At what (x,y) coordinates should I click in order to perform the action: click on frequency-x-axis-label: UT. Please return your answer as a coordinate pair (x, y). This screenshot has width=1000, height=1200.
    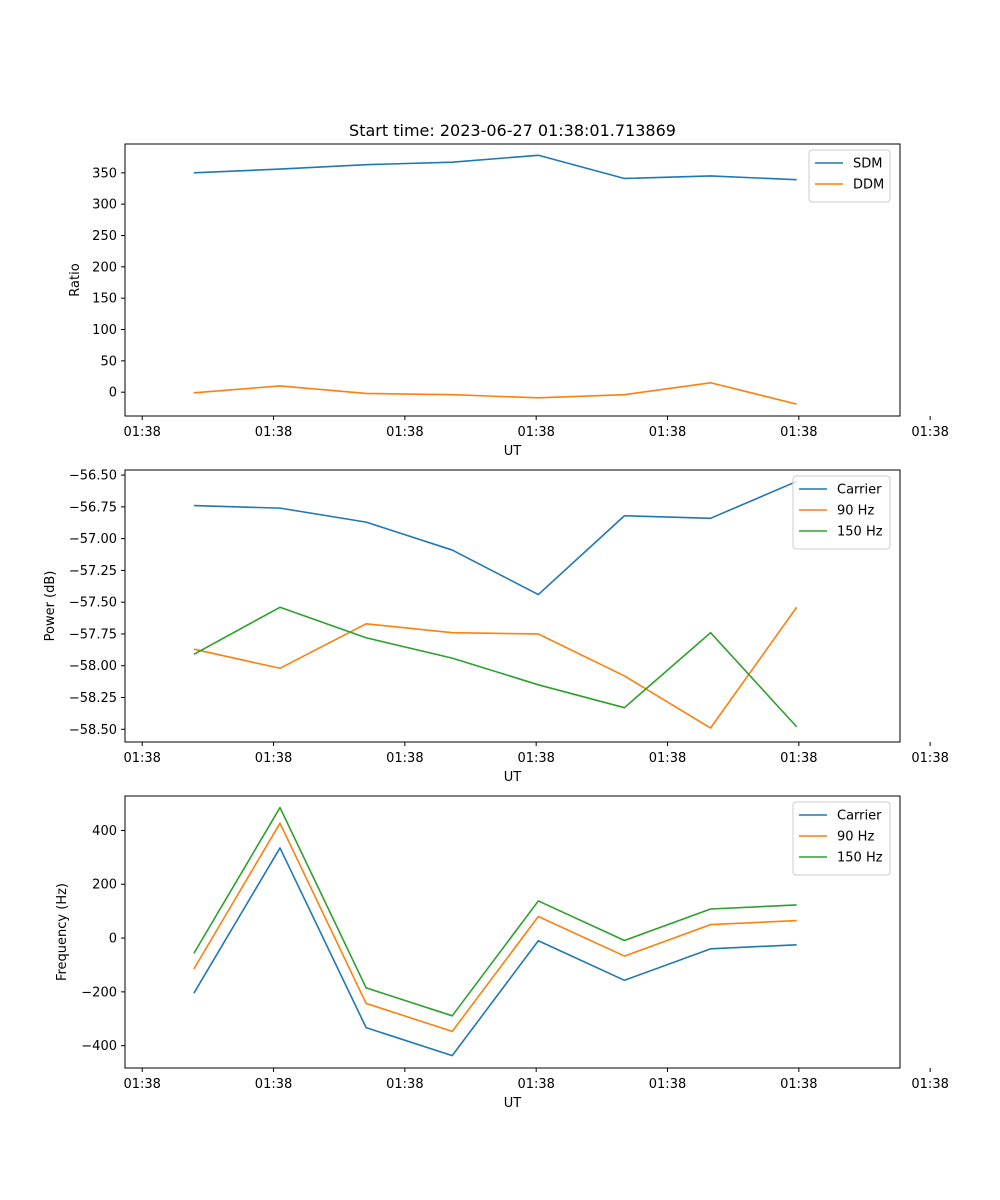
    Looking at the image, I should click on (513, 1103).